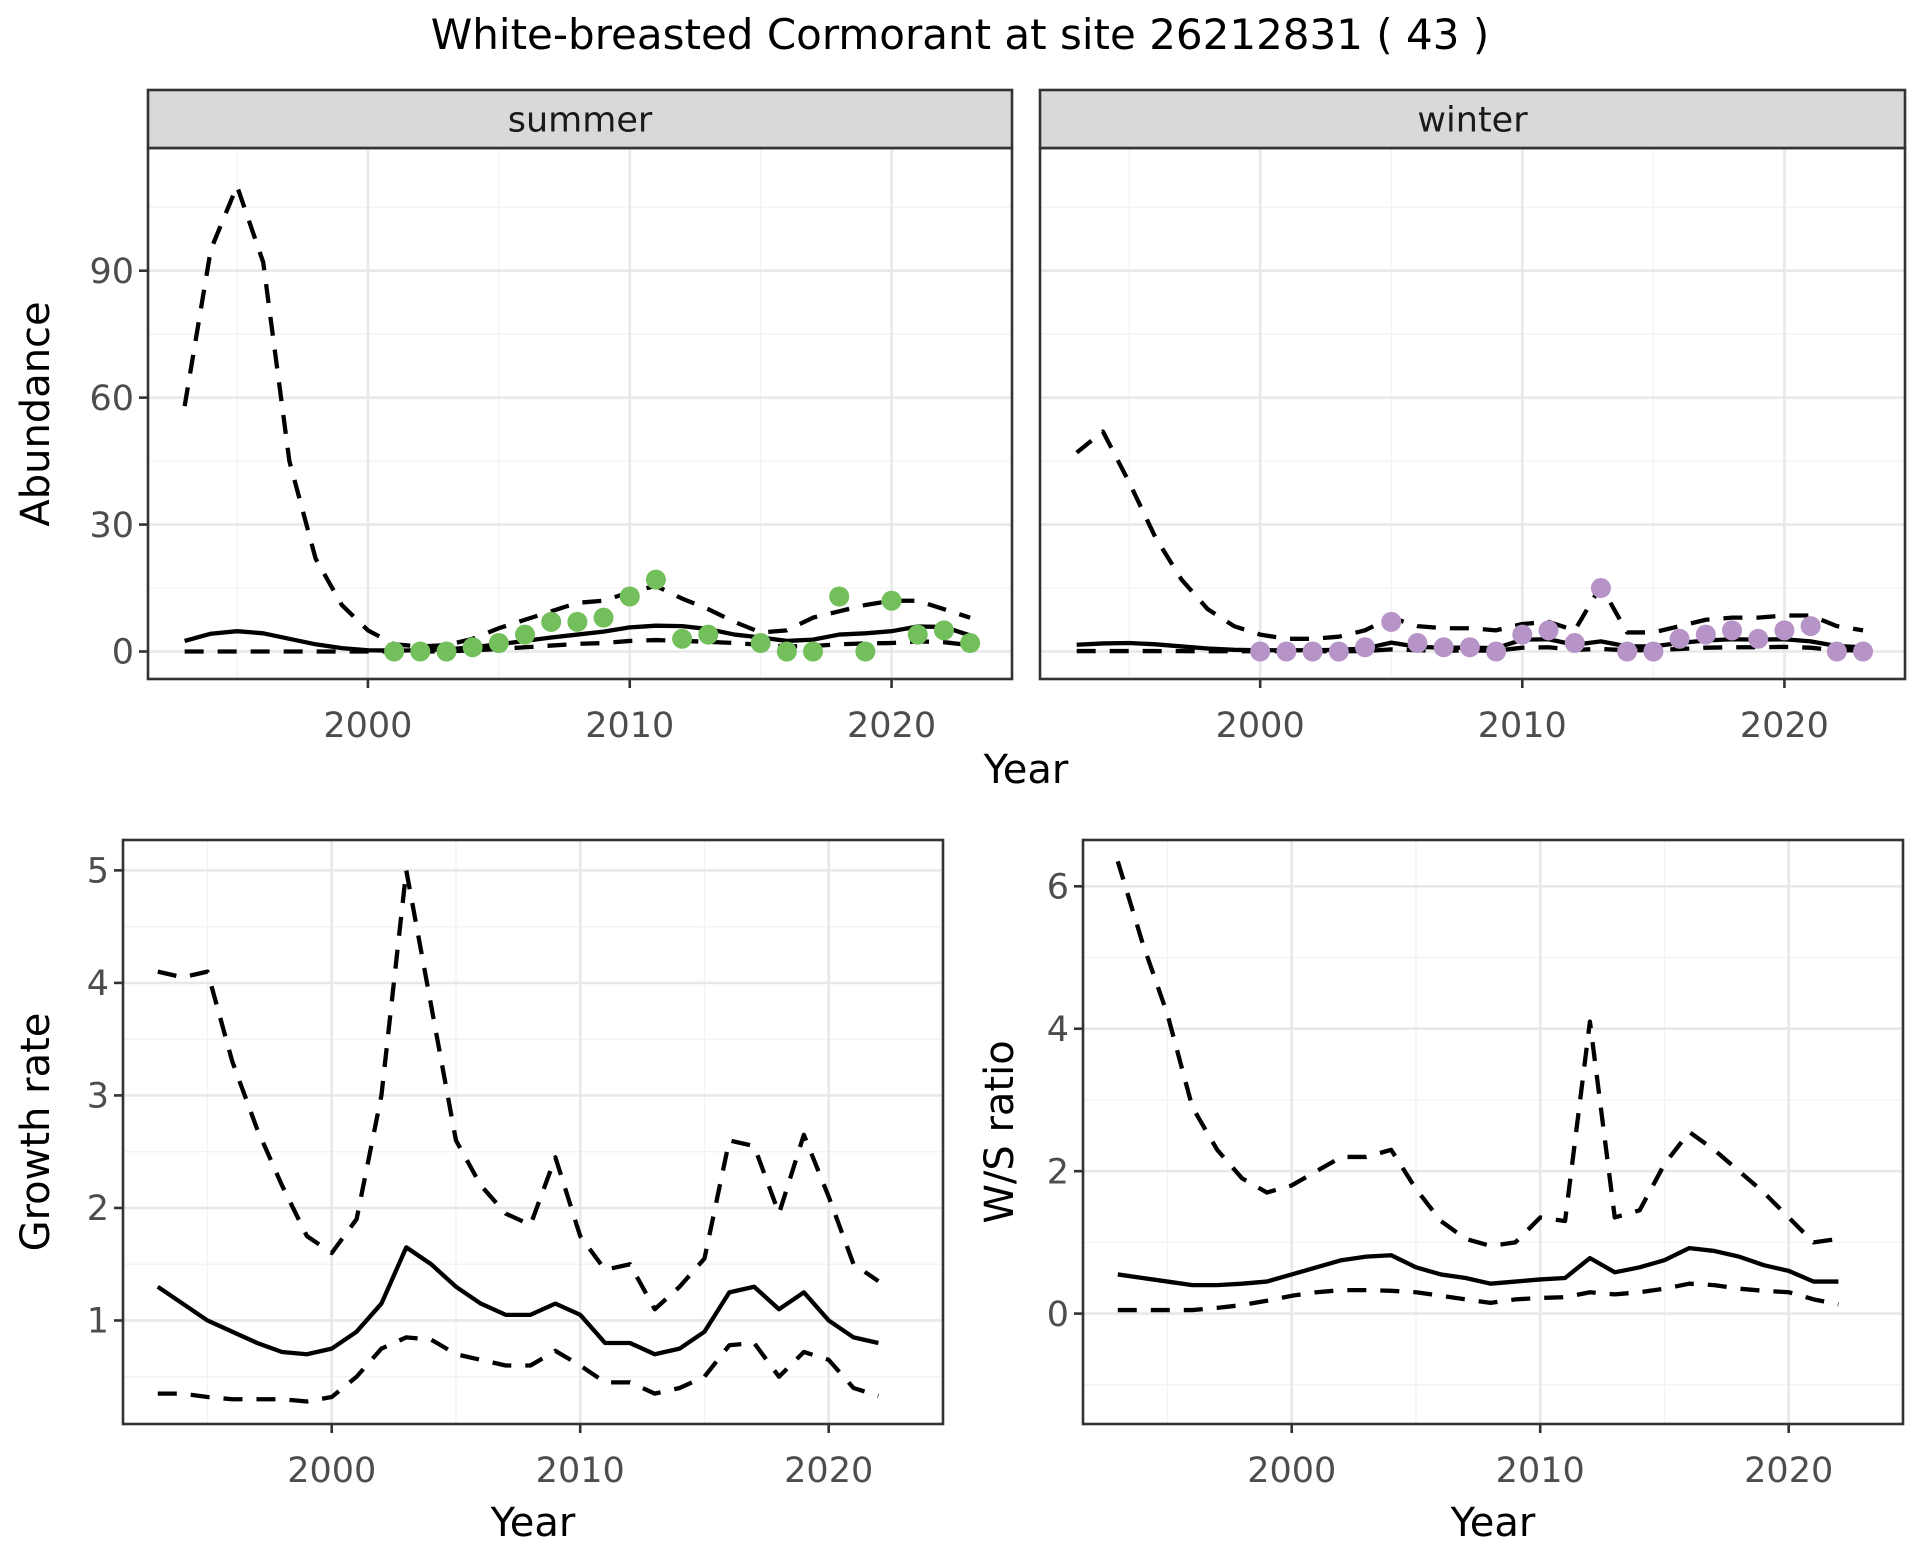 Image resolution: width=1920 pixels, height=1560 pixels. I want to click on facet-strip-label: summer, so click(580, 121).